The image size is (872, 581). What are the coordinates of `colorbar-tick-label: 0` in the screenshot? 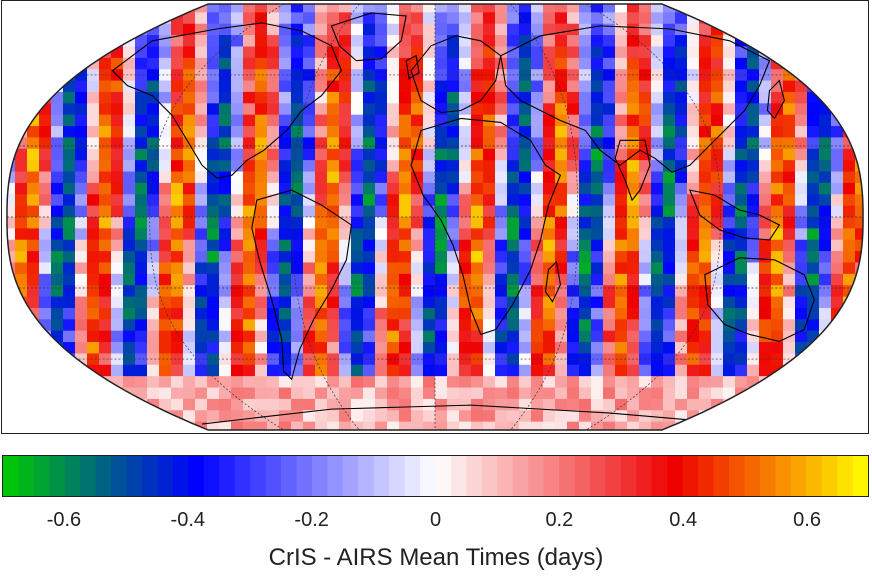 It's located at (435, 520).